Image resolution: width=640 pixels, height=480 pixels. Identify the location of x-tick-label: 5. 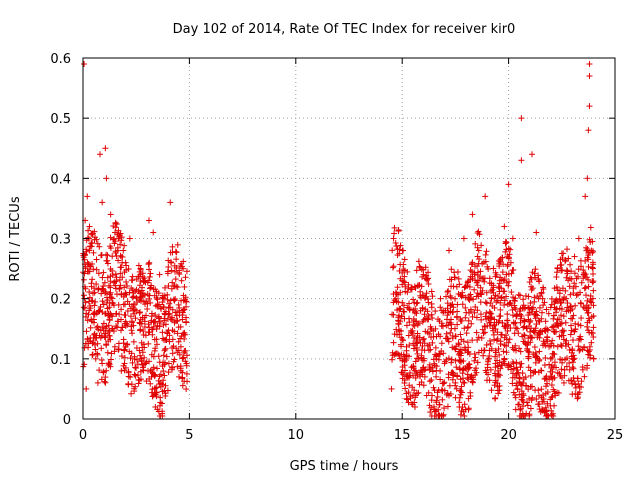
(189, 435).